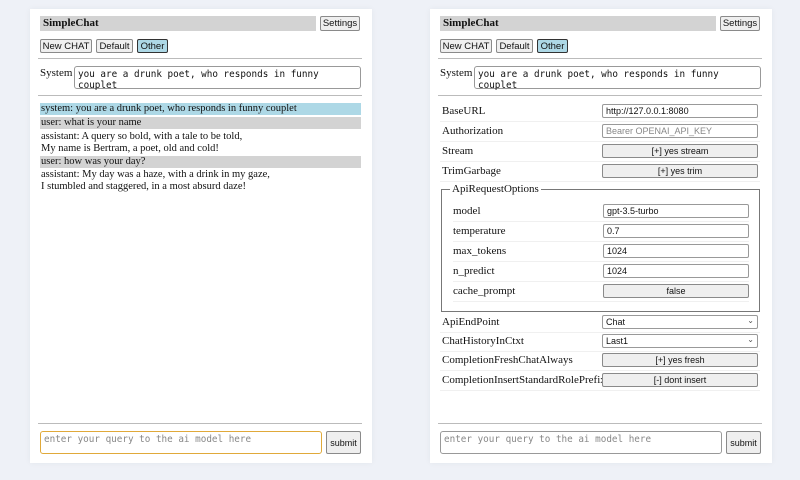 This screenshot has height=480, width=800. Describe the element at coordinates (680, 111) in the screenshot. I see `base-url-input: http://127.0.0.1:8080` at that location.